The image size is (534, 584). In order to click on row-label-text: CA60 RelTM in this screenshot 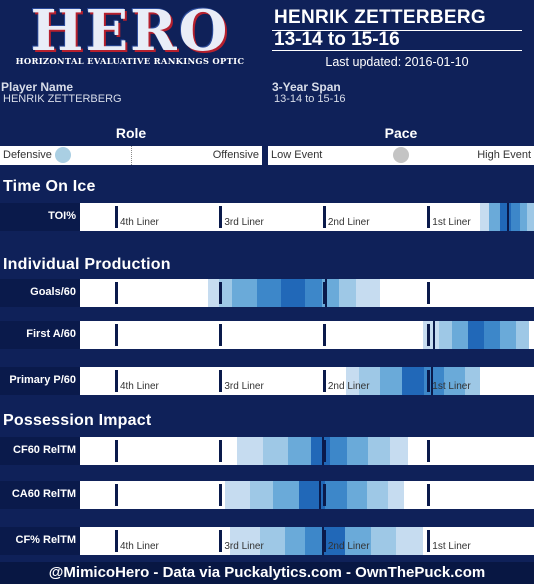, I will do `click(43, 494)`.